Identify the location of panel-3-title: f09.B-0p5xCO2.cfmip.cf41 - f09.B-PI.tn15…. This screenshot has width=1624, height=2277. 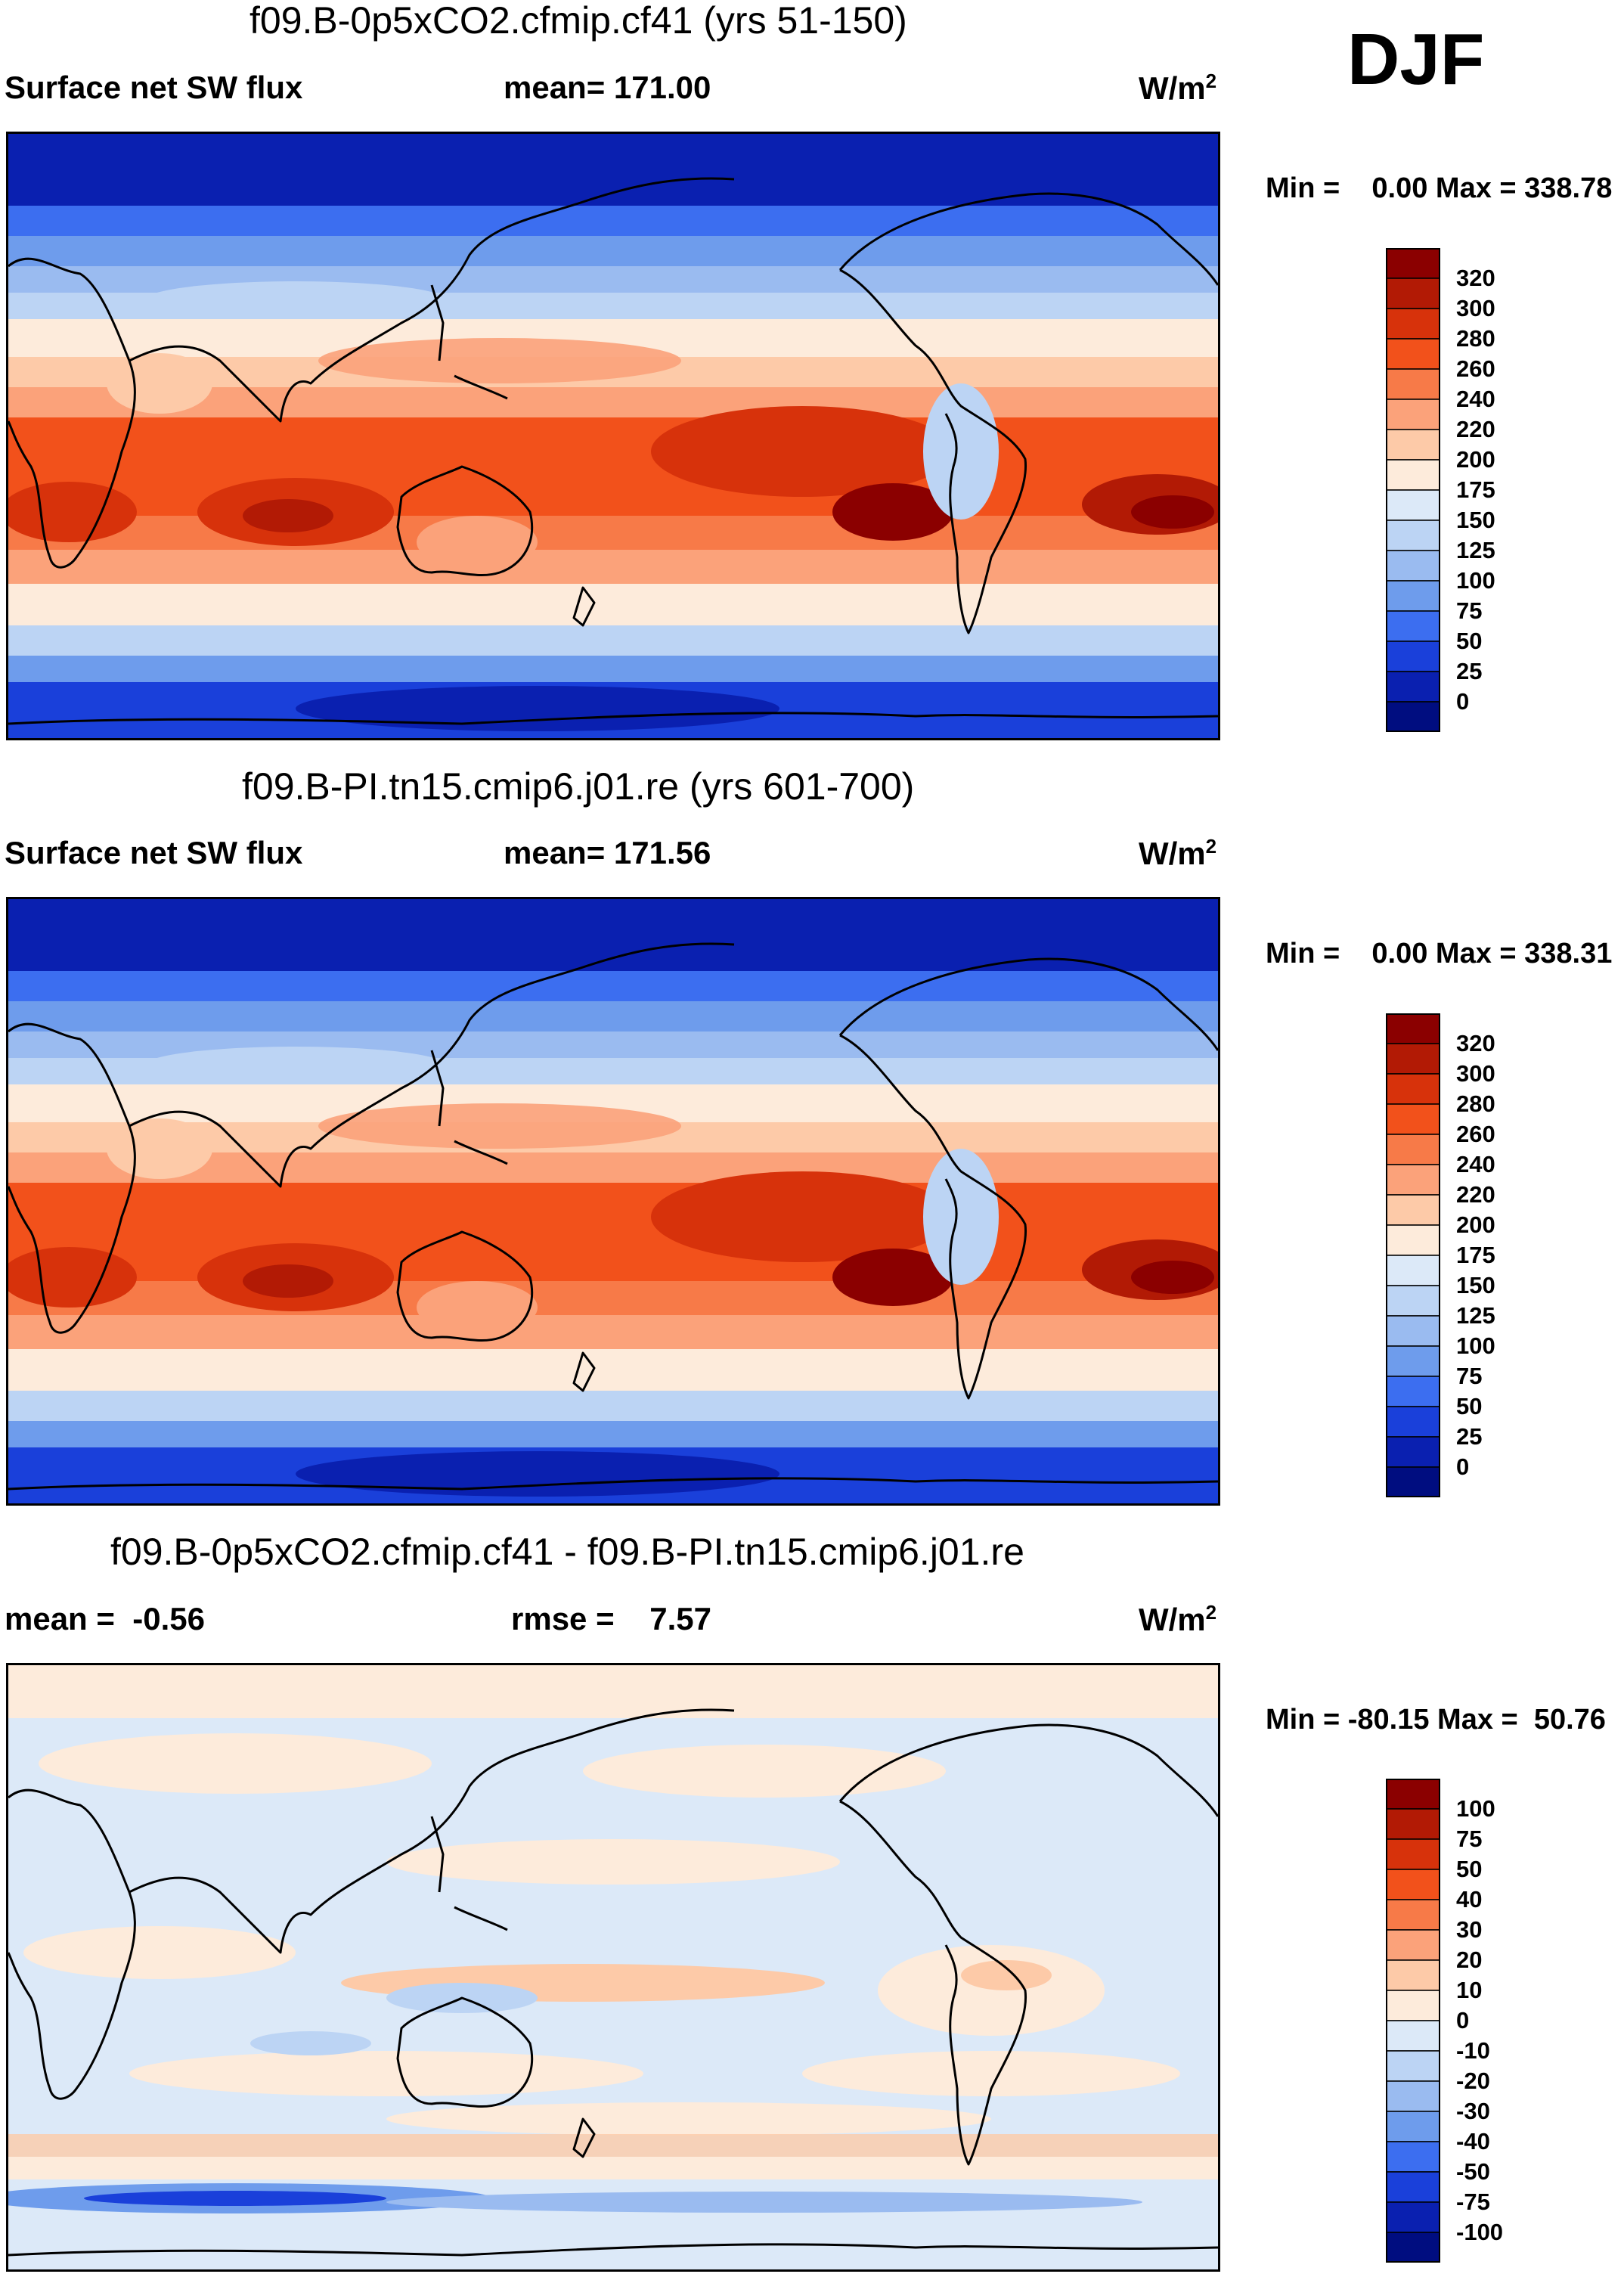
(567, 1552).